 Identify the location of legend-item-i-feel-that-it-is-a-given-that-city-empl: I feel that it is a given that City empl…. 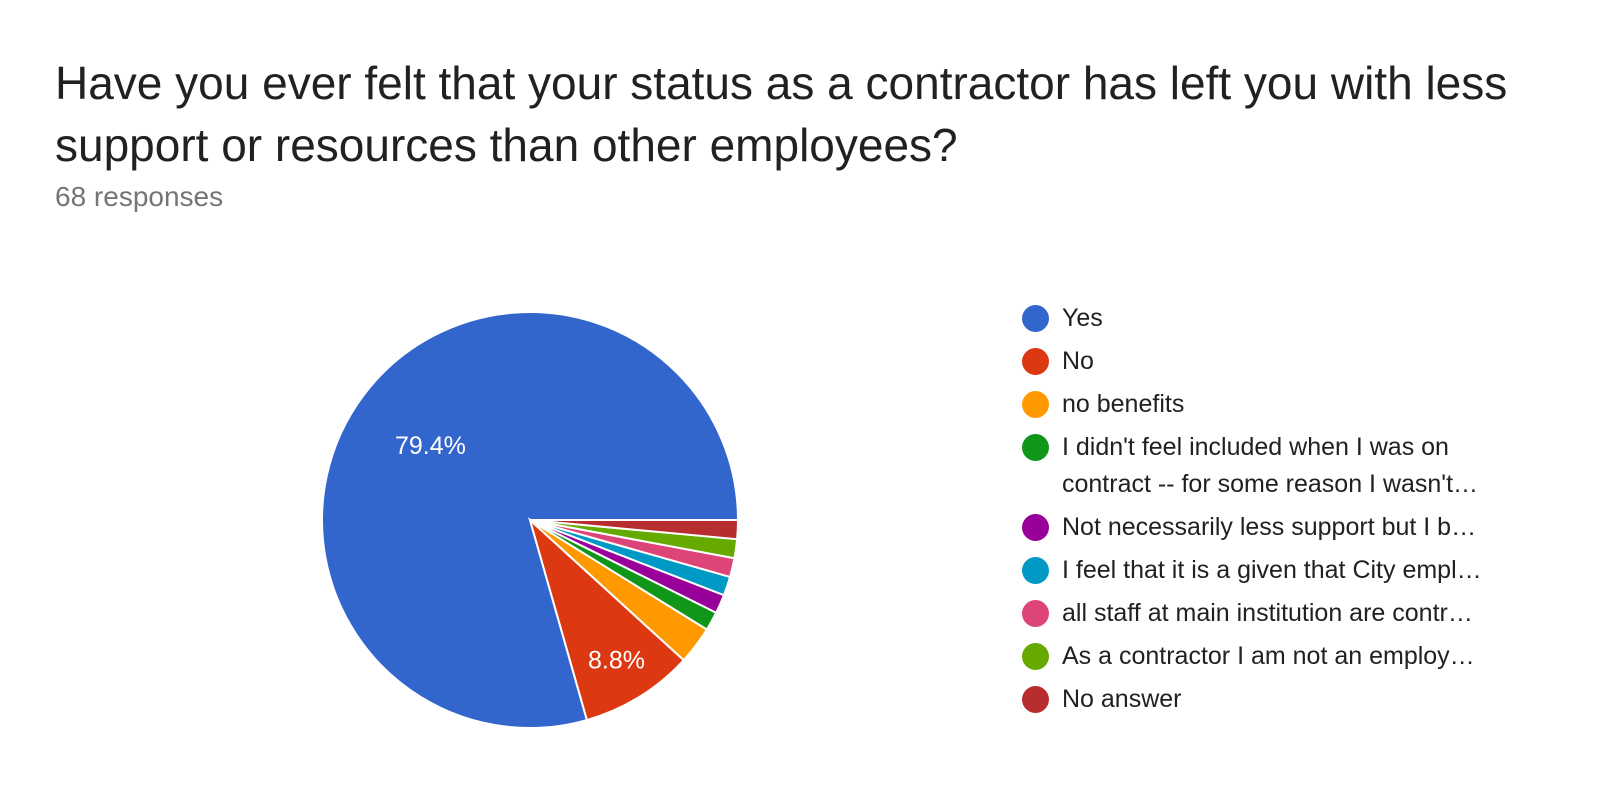
(1282, 570).